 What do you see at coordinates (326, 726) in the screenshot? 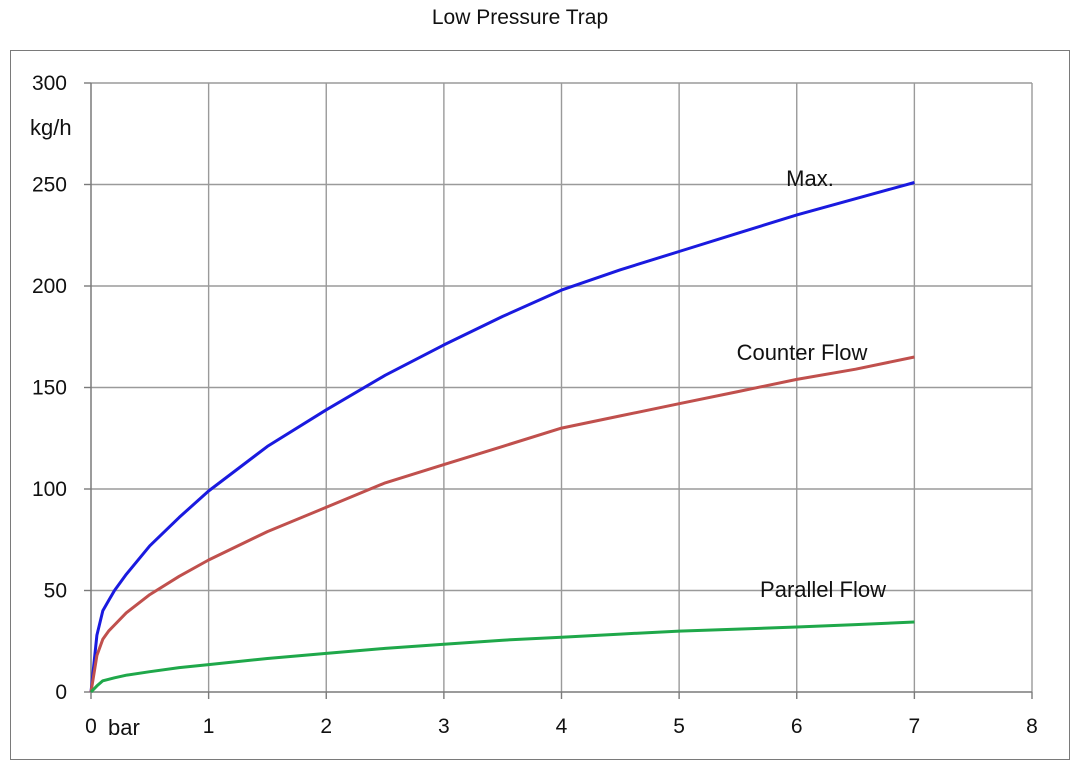
I see `x-tick-label: 2` at bounding box center [326, 726].